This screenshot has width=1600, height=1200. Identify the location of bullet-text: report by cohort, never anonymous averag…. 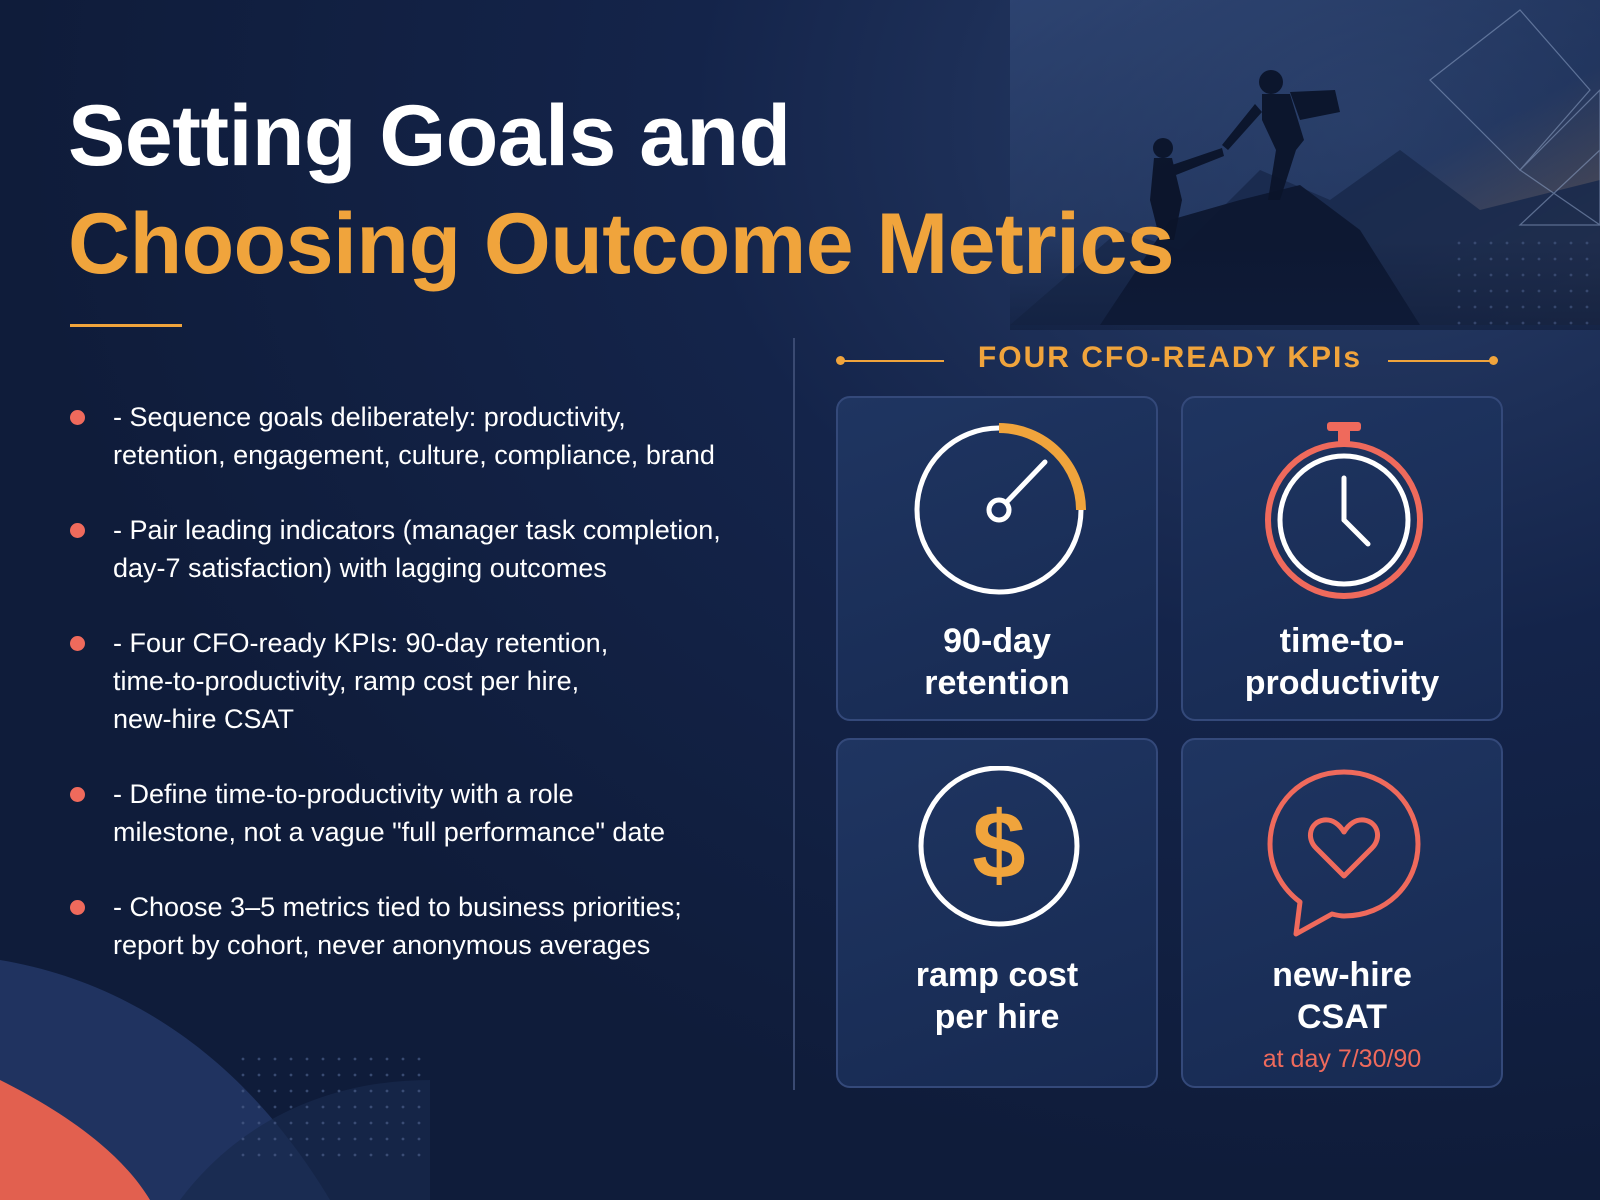
(382, 945).